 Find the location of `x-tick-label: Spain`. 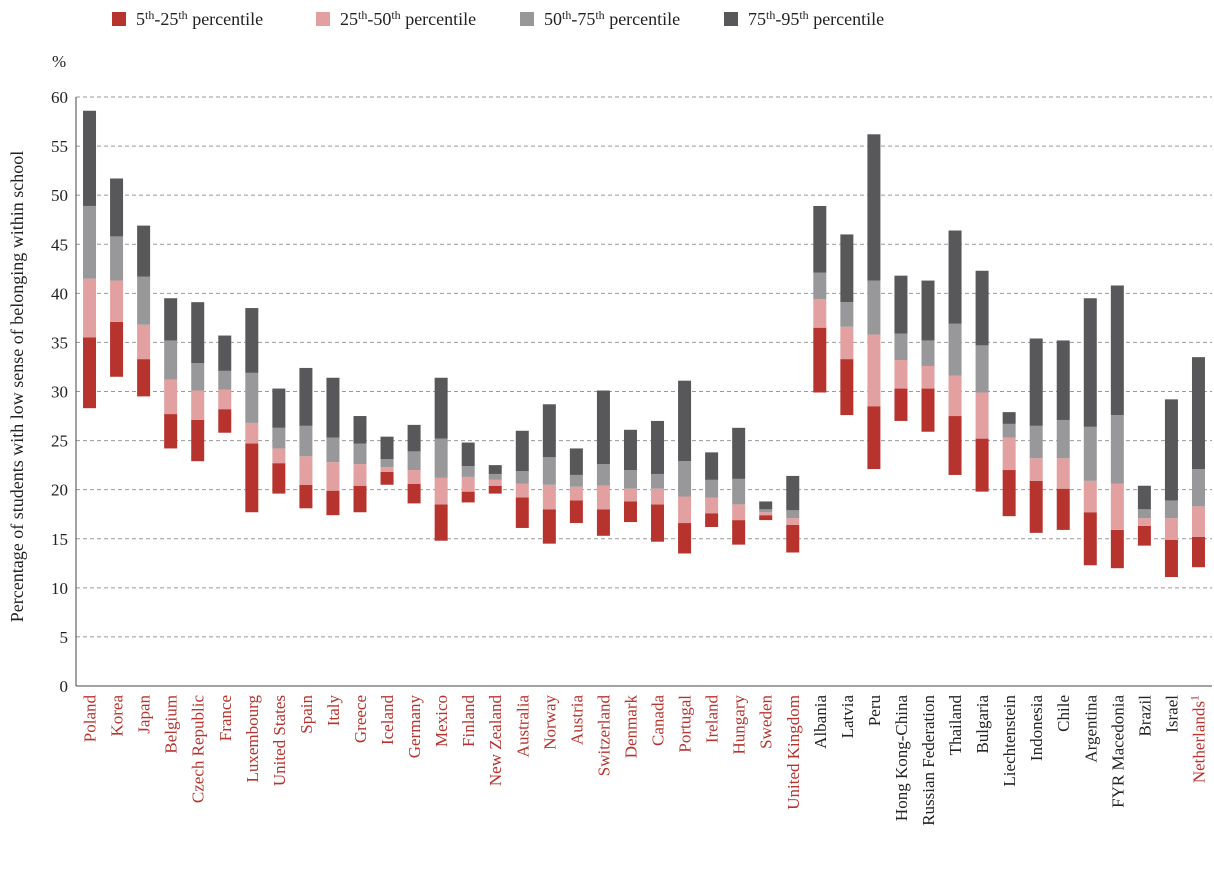

x-tick-label: Spain is located at coordinates (306, 714).